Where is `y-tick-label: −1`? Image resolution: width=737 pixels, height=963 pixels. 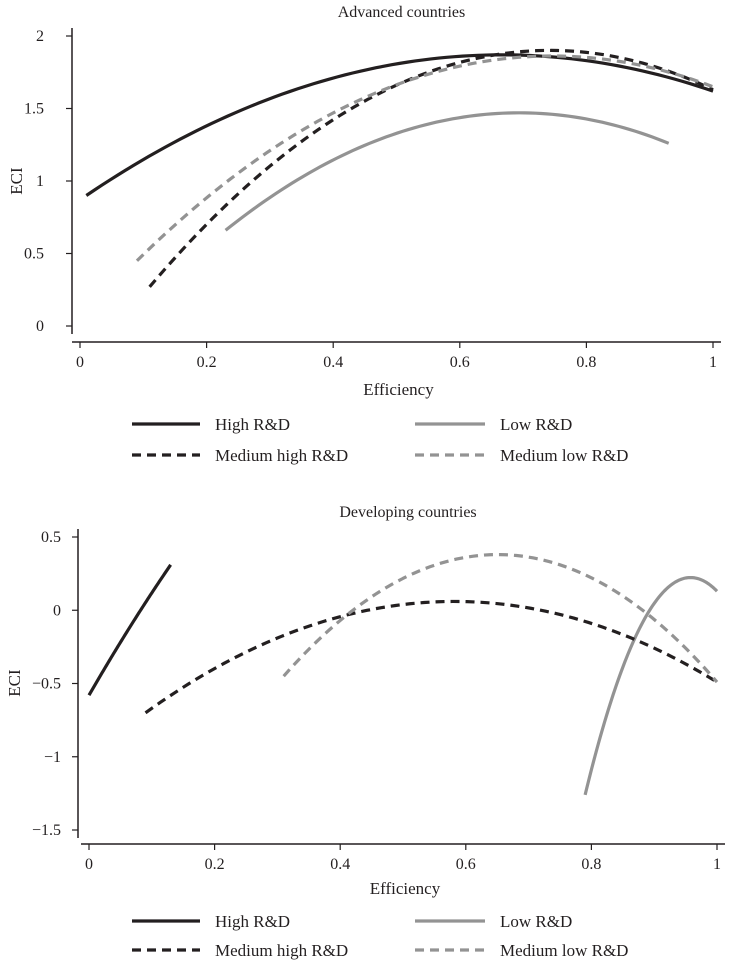
y-tick-label: −1 is located at coordinates (52, 757).